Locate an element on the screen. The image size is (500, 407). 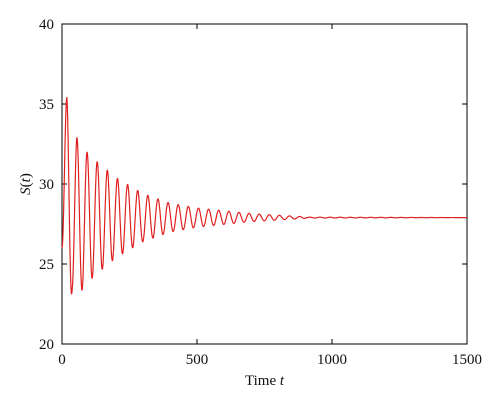
y-tick-label: 20 is located at coordinates (46, 345).